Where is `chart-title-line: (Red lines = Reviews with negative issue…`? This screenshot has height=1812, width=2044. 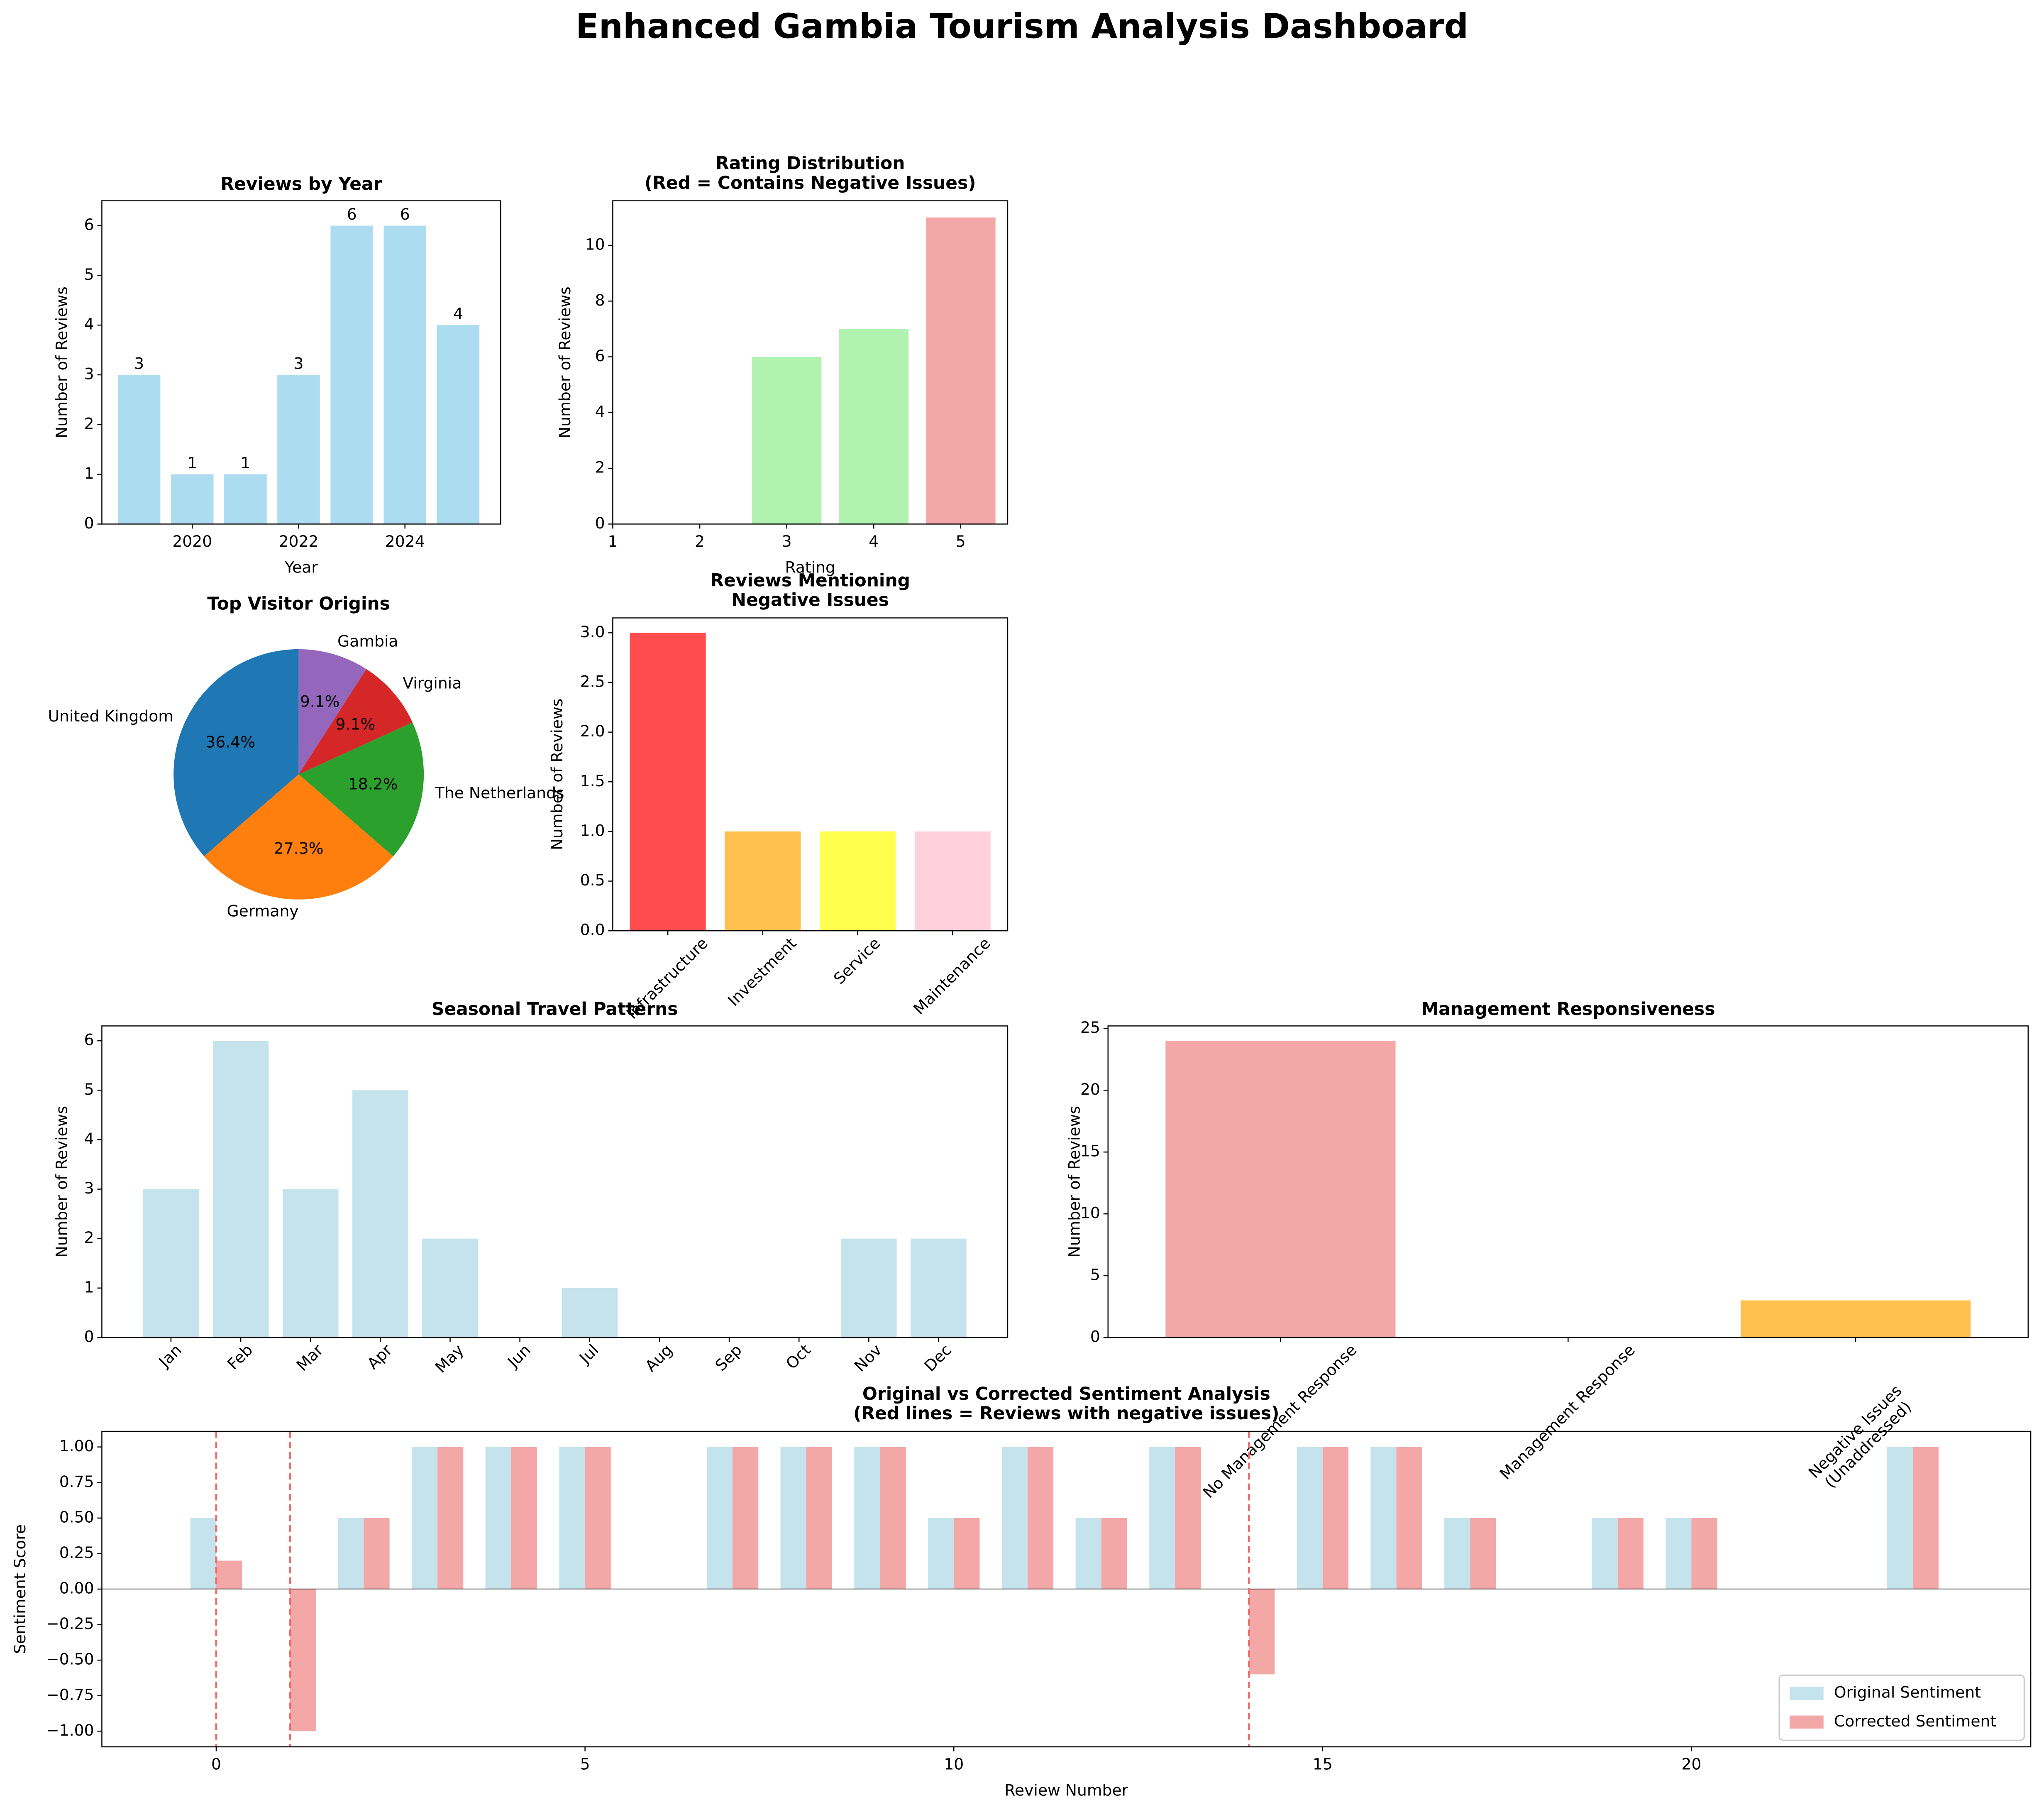 chart-title-line: (Red lines = Reviews with negative issue… is located at coordinates (1066, 1413).